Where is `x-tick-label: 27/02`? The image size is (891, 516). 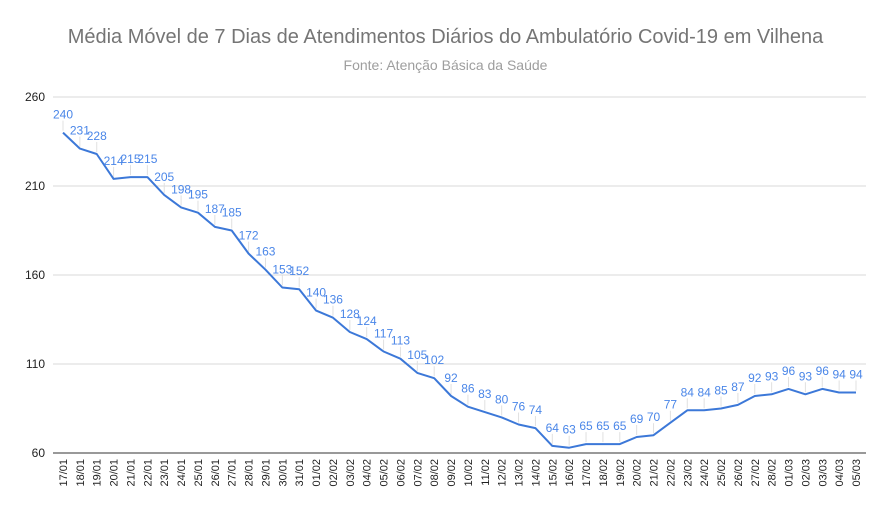 x-tick-label: 27/02 is located at coordinates (756, 473).